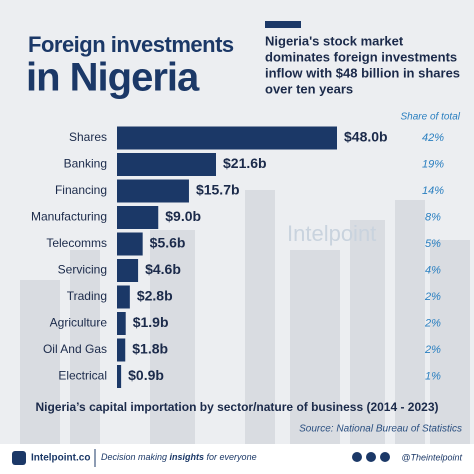 Image resolution: width=474 pixels, height=474 pixels. I want to click on tagline-part: Decision making, so click(135, 457).